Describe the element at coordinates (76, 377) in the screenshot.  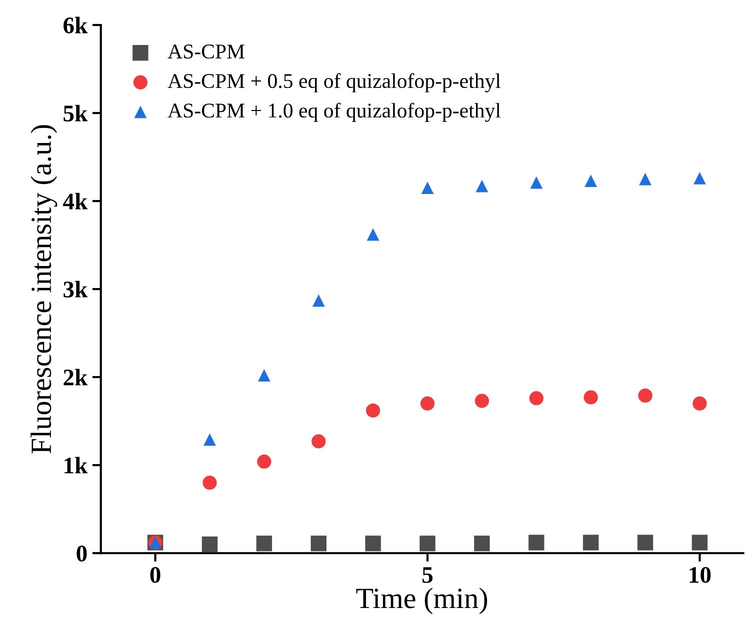
I see `y-tick-label: 2k` at that location.